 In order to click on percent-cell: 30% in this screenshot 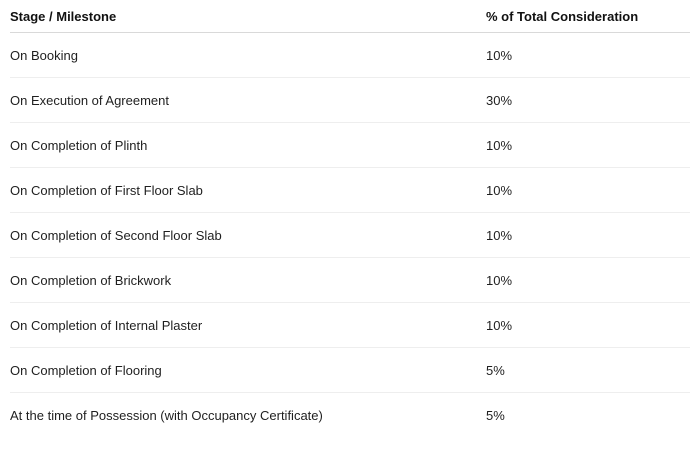, I will do `click(588, 100)`.